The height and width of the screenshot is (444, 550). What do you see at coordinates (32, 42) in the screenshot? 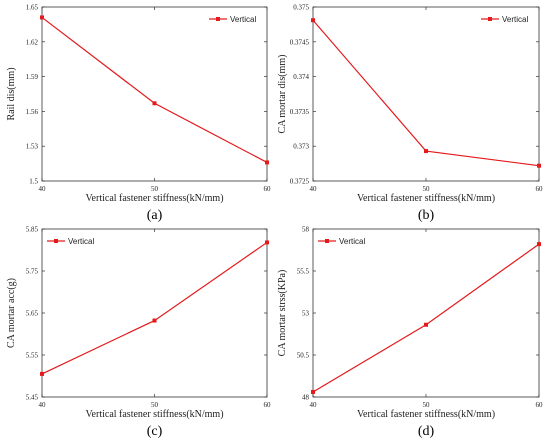
I see `y-tick-label: 1.62` at bounding box center [32, 42].